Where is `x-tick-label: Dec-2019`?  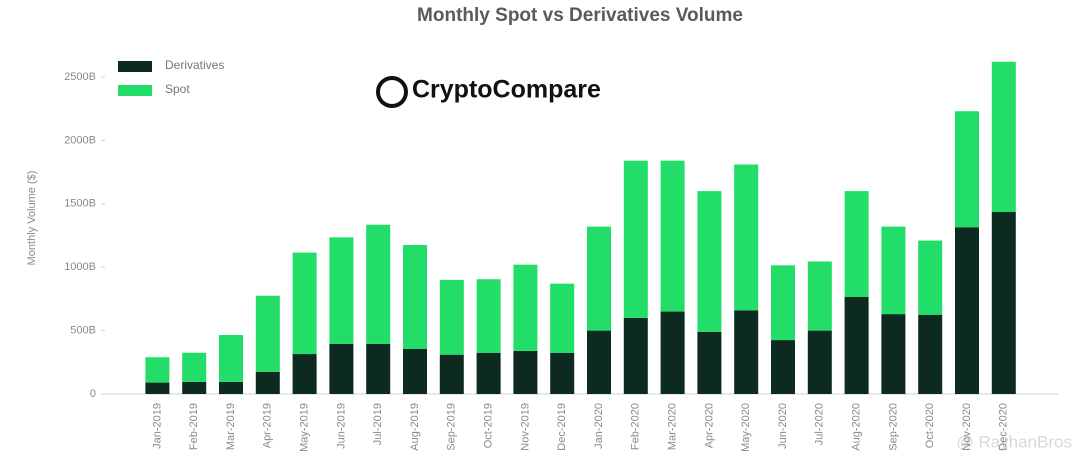
x-tick-label: Dec-2019 is located at coordinates (562, 427).